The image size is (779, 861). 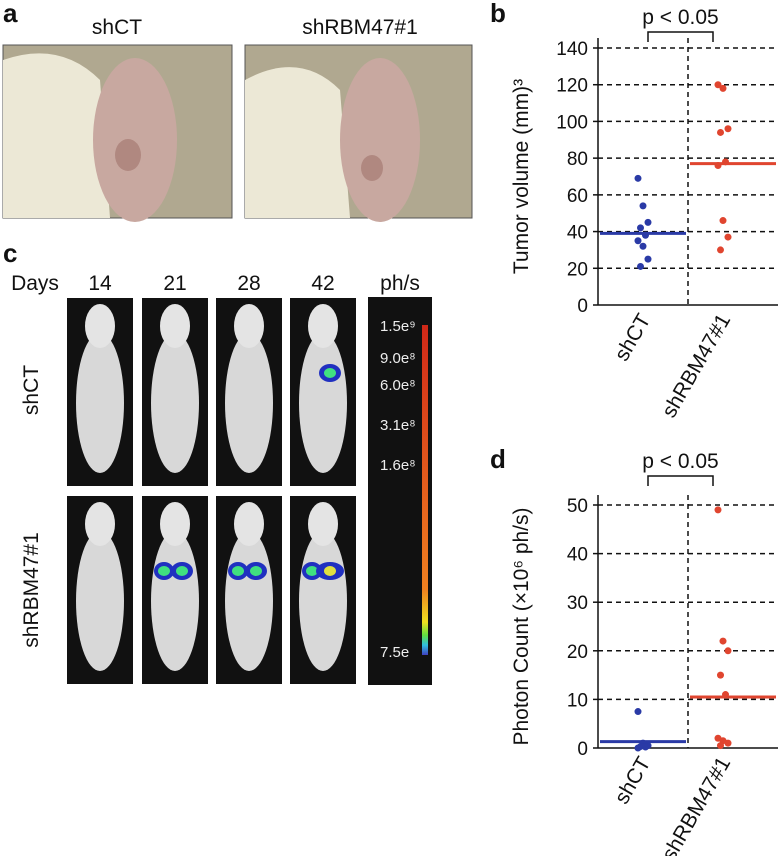 I want to click on panel-label: b, so click(x=498, y=14).